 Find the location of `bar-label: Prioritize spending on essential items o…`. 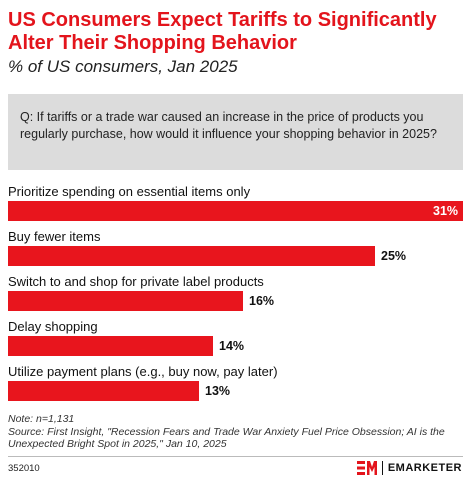

bar-label: Prioritize spending on essential items o… is located at coordinates (129, 191).